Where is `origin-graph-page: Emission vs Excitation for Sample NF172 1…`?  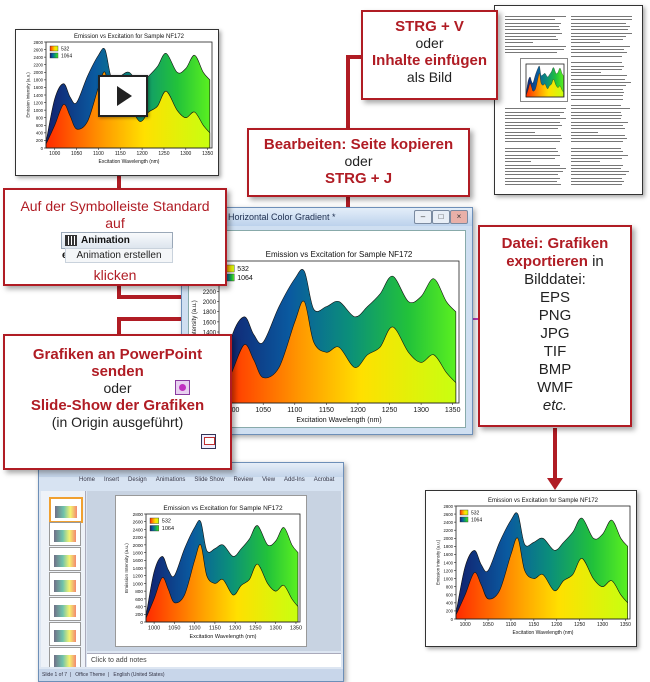
origin-graph-page: Emission vs Excitation for Sample NF172 1… is located at coordinates (327, 329).